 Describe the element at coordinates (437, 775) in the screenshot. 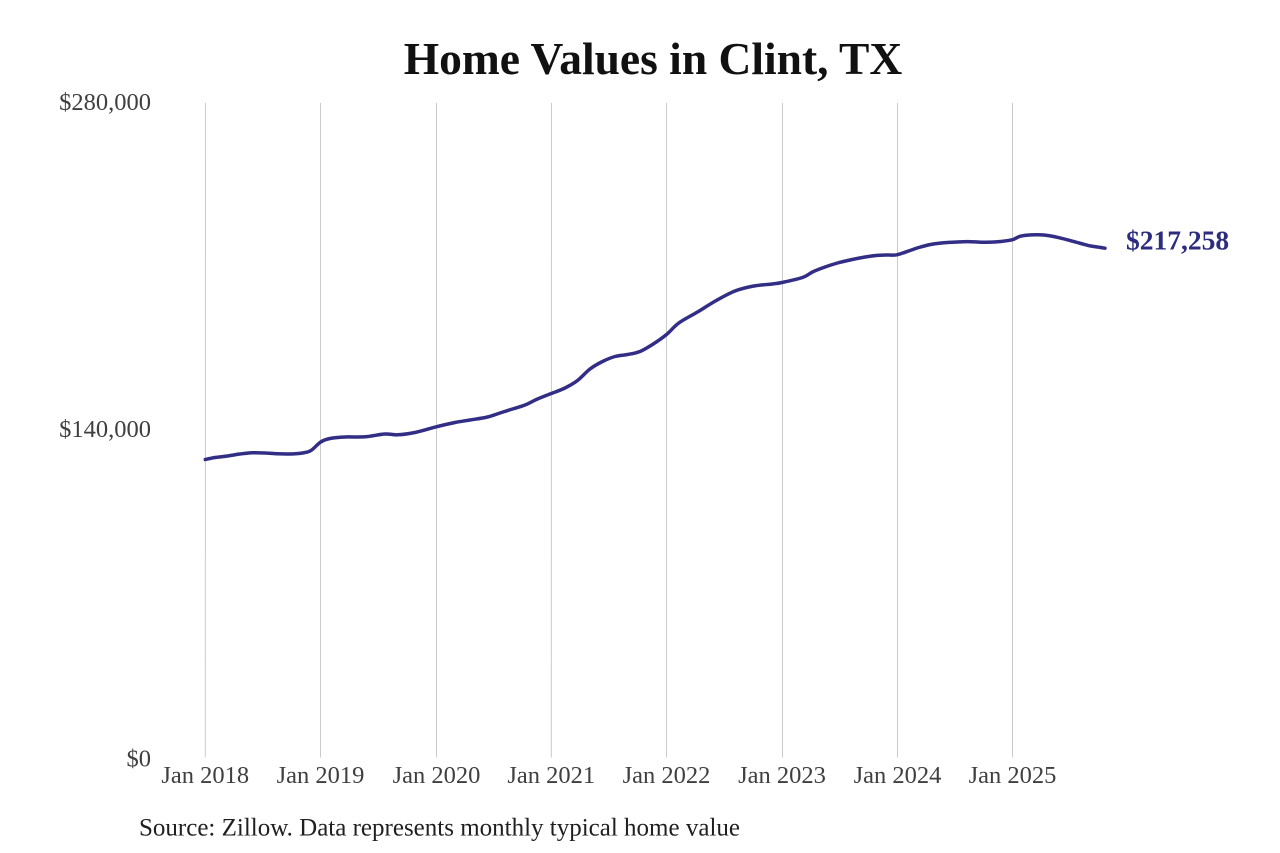

I see `svg-text: Jan 2020` at that location.